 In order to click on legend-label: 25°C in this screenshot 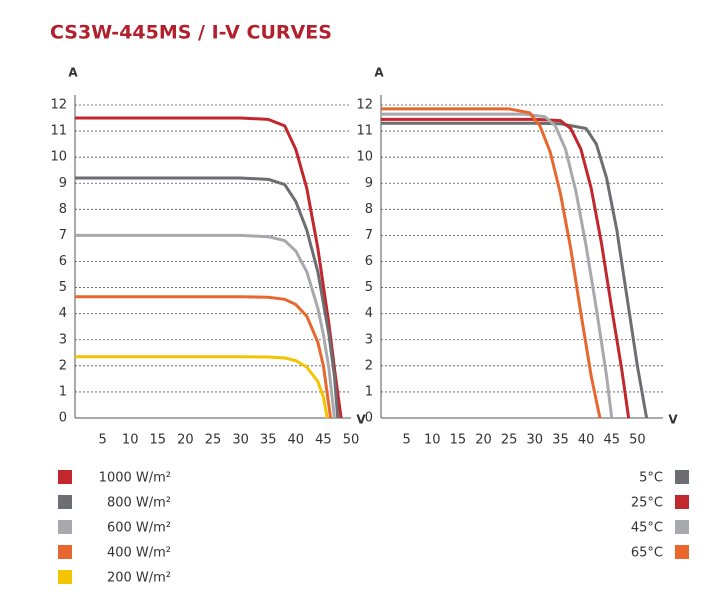, I will do `click(647, 503)`.